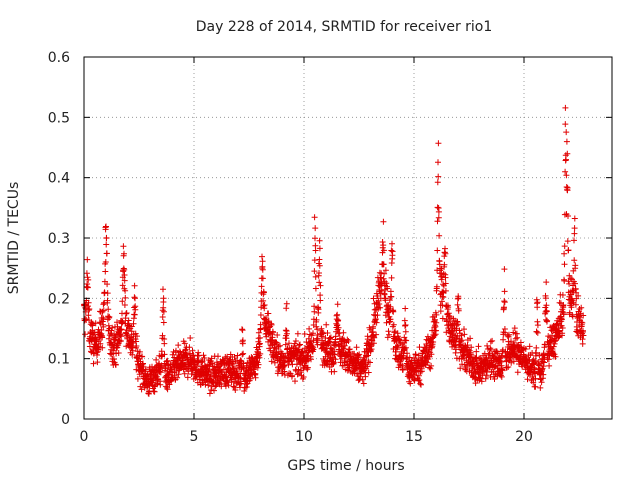  Describe the element at coordinates (65, 420) in the screenshot. I see `y-tick-label: 0` at that location.